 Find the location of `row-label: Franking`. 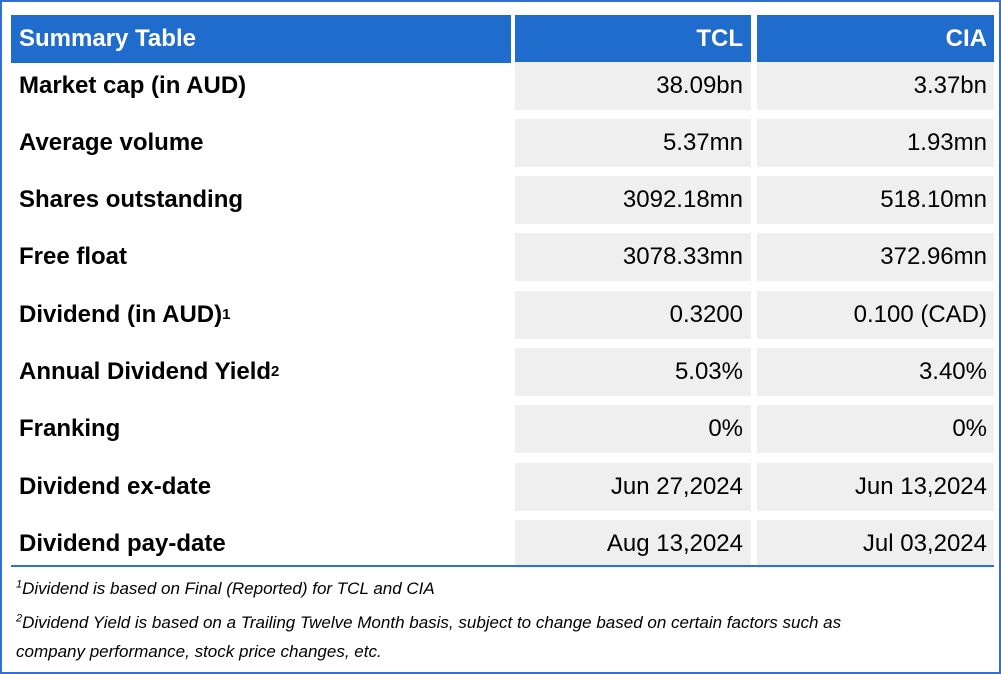

row-label: Franking is located at coordinates (70, 428).